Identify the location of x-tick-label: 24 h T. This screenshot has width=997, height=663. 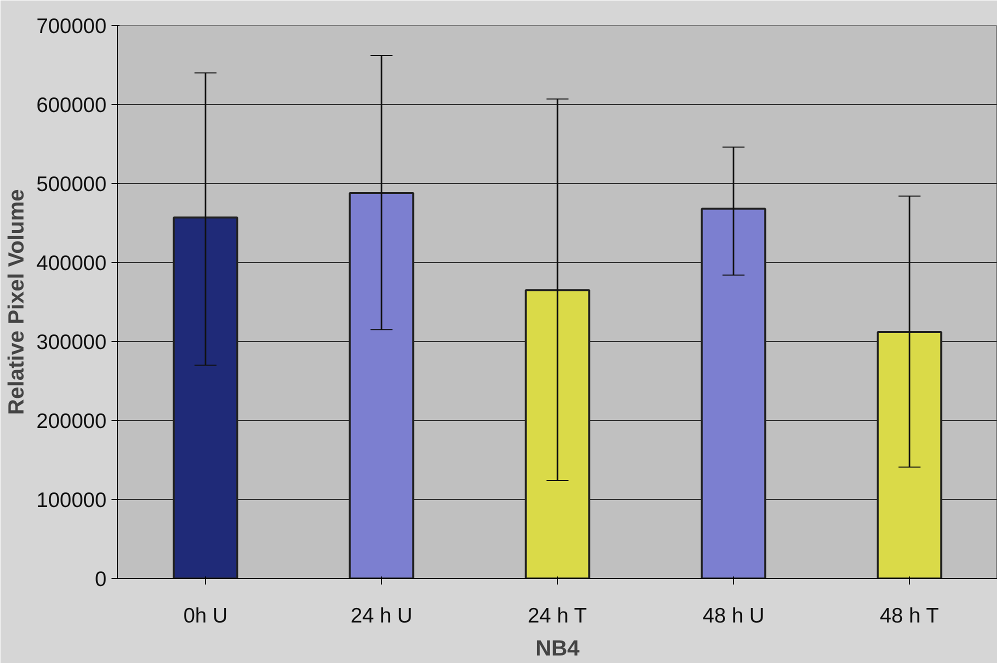
(558, 616).